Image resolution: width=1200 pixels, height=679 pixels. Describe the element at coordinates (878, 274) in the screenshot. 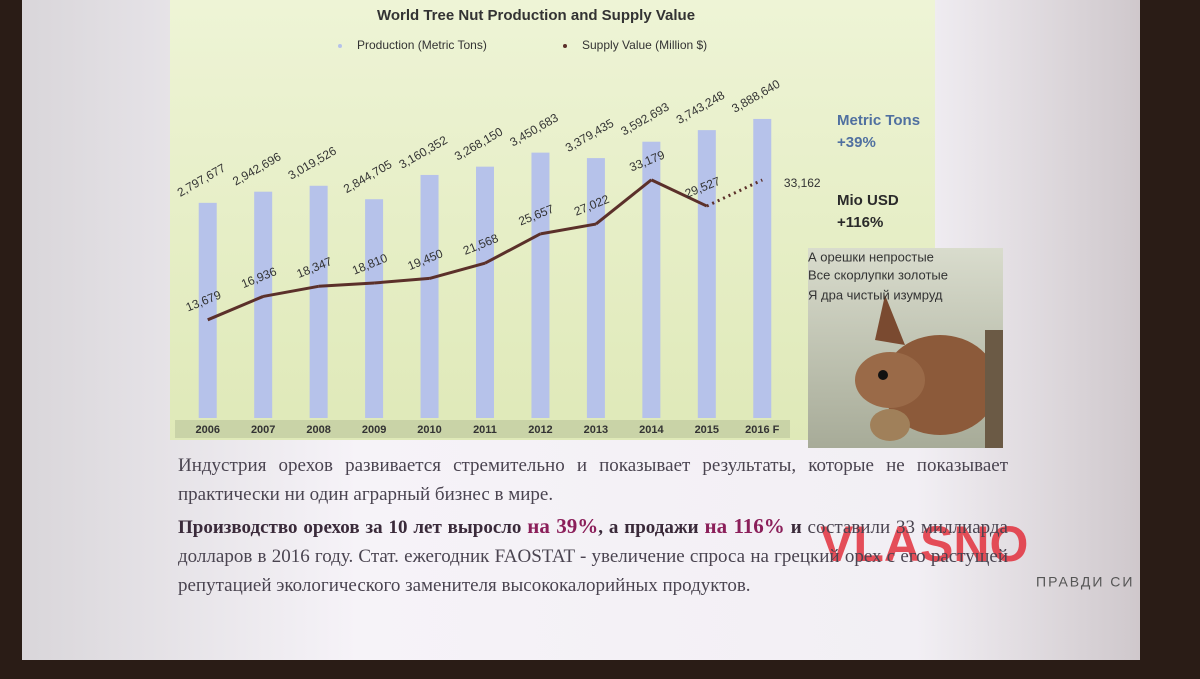

I see `caption-line: Все скорлупки золотые` at that location.